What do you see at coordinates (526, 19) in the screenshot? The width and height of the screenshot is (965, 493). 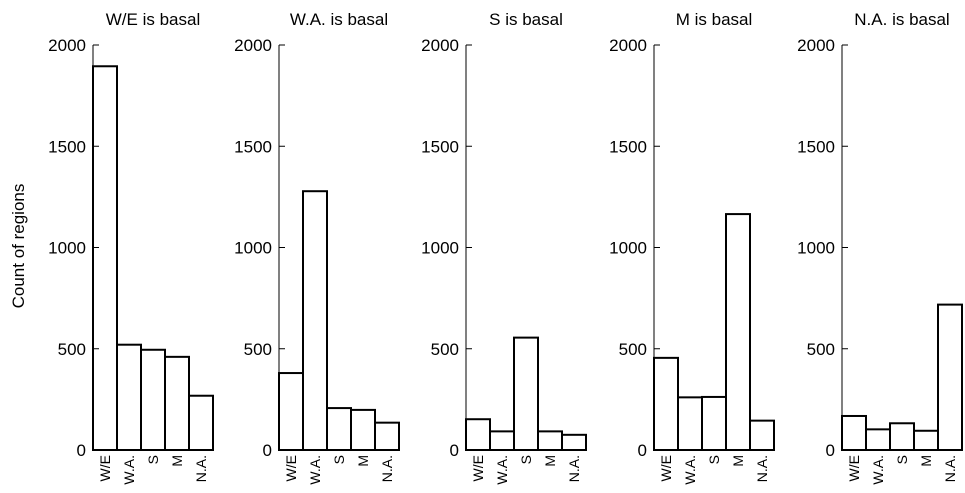 I see `panel-title: S is basal` at bounding box center [526, 19].